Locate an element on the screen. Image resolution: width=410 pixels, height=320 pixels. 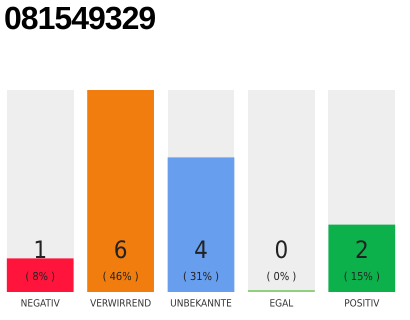
data-label: 1 ( 8% ) is located at coordinates (40, 259).